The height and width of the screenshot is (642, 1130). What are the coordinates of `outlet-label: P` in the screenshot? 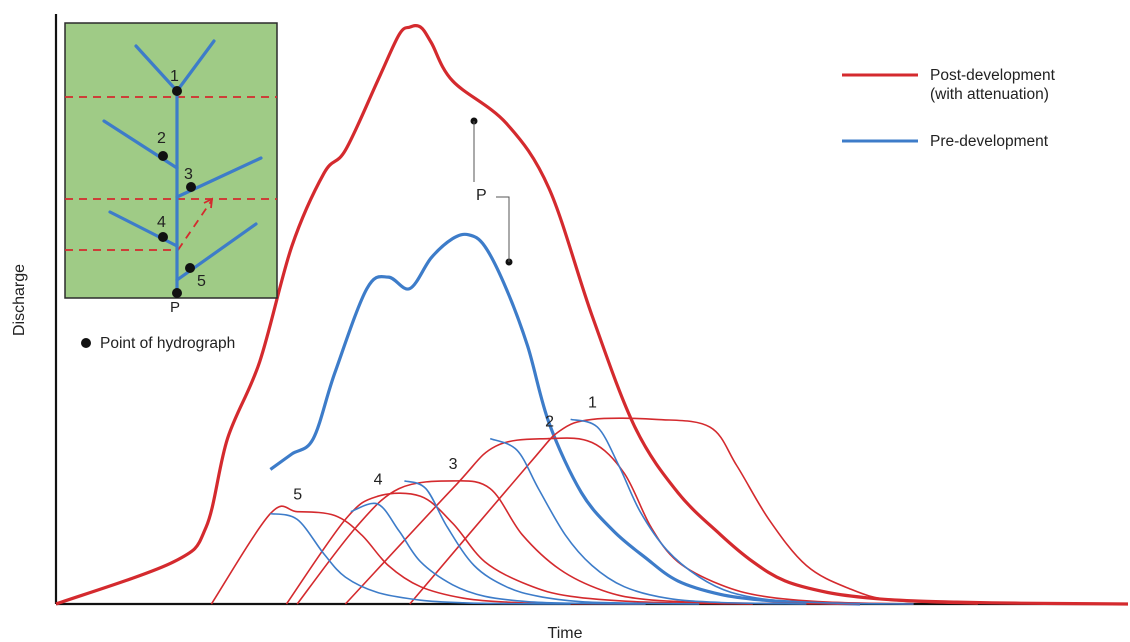 It's located at (175, 307).